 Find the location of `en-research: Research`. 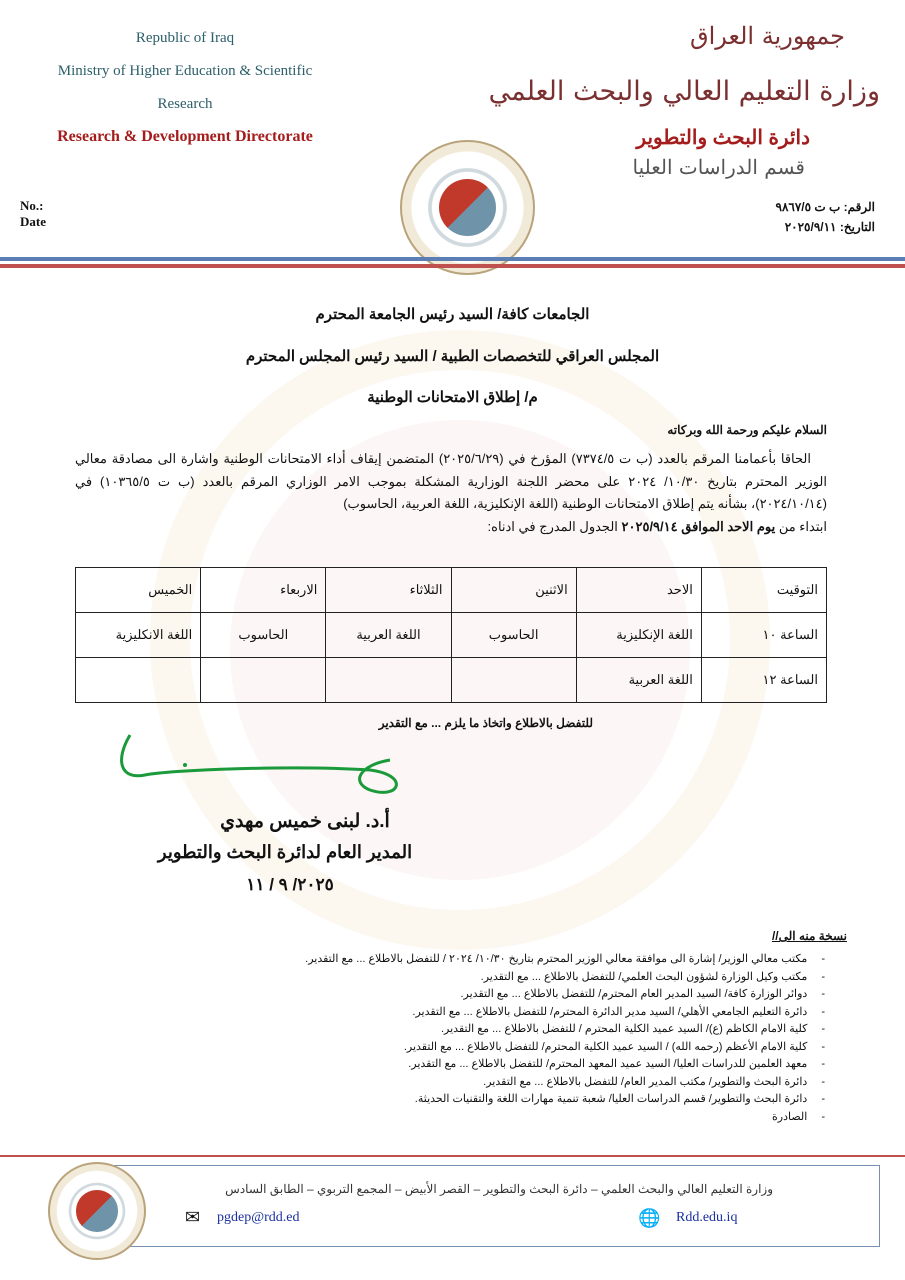

en-research: Research is located at coordinates (185, 104).